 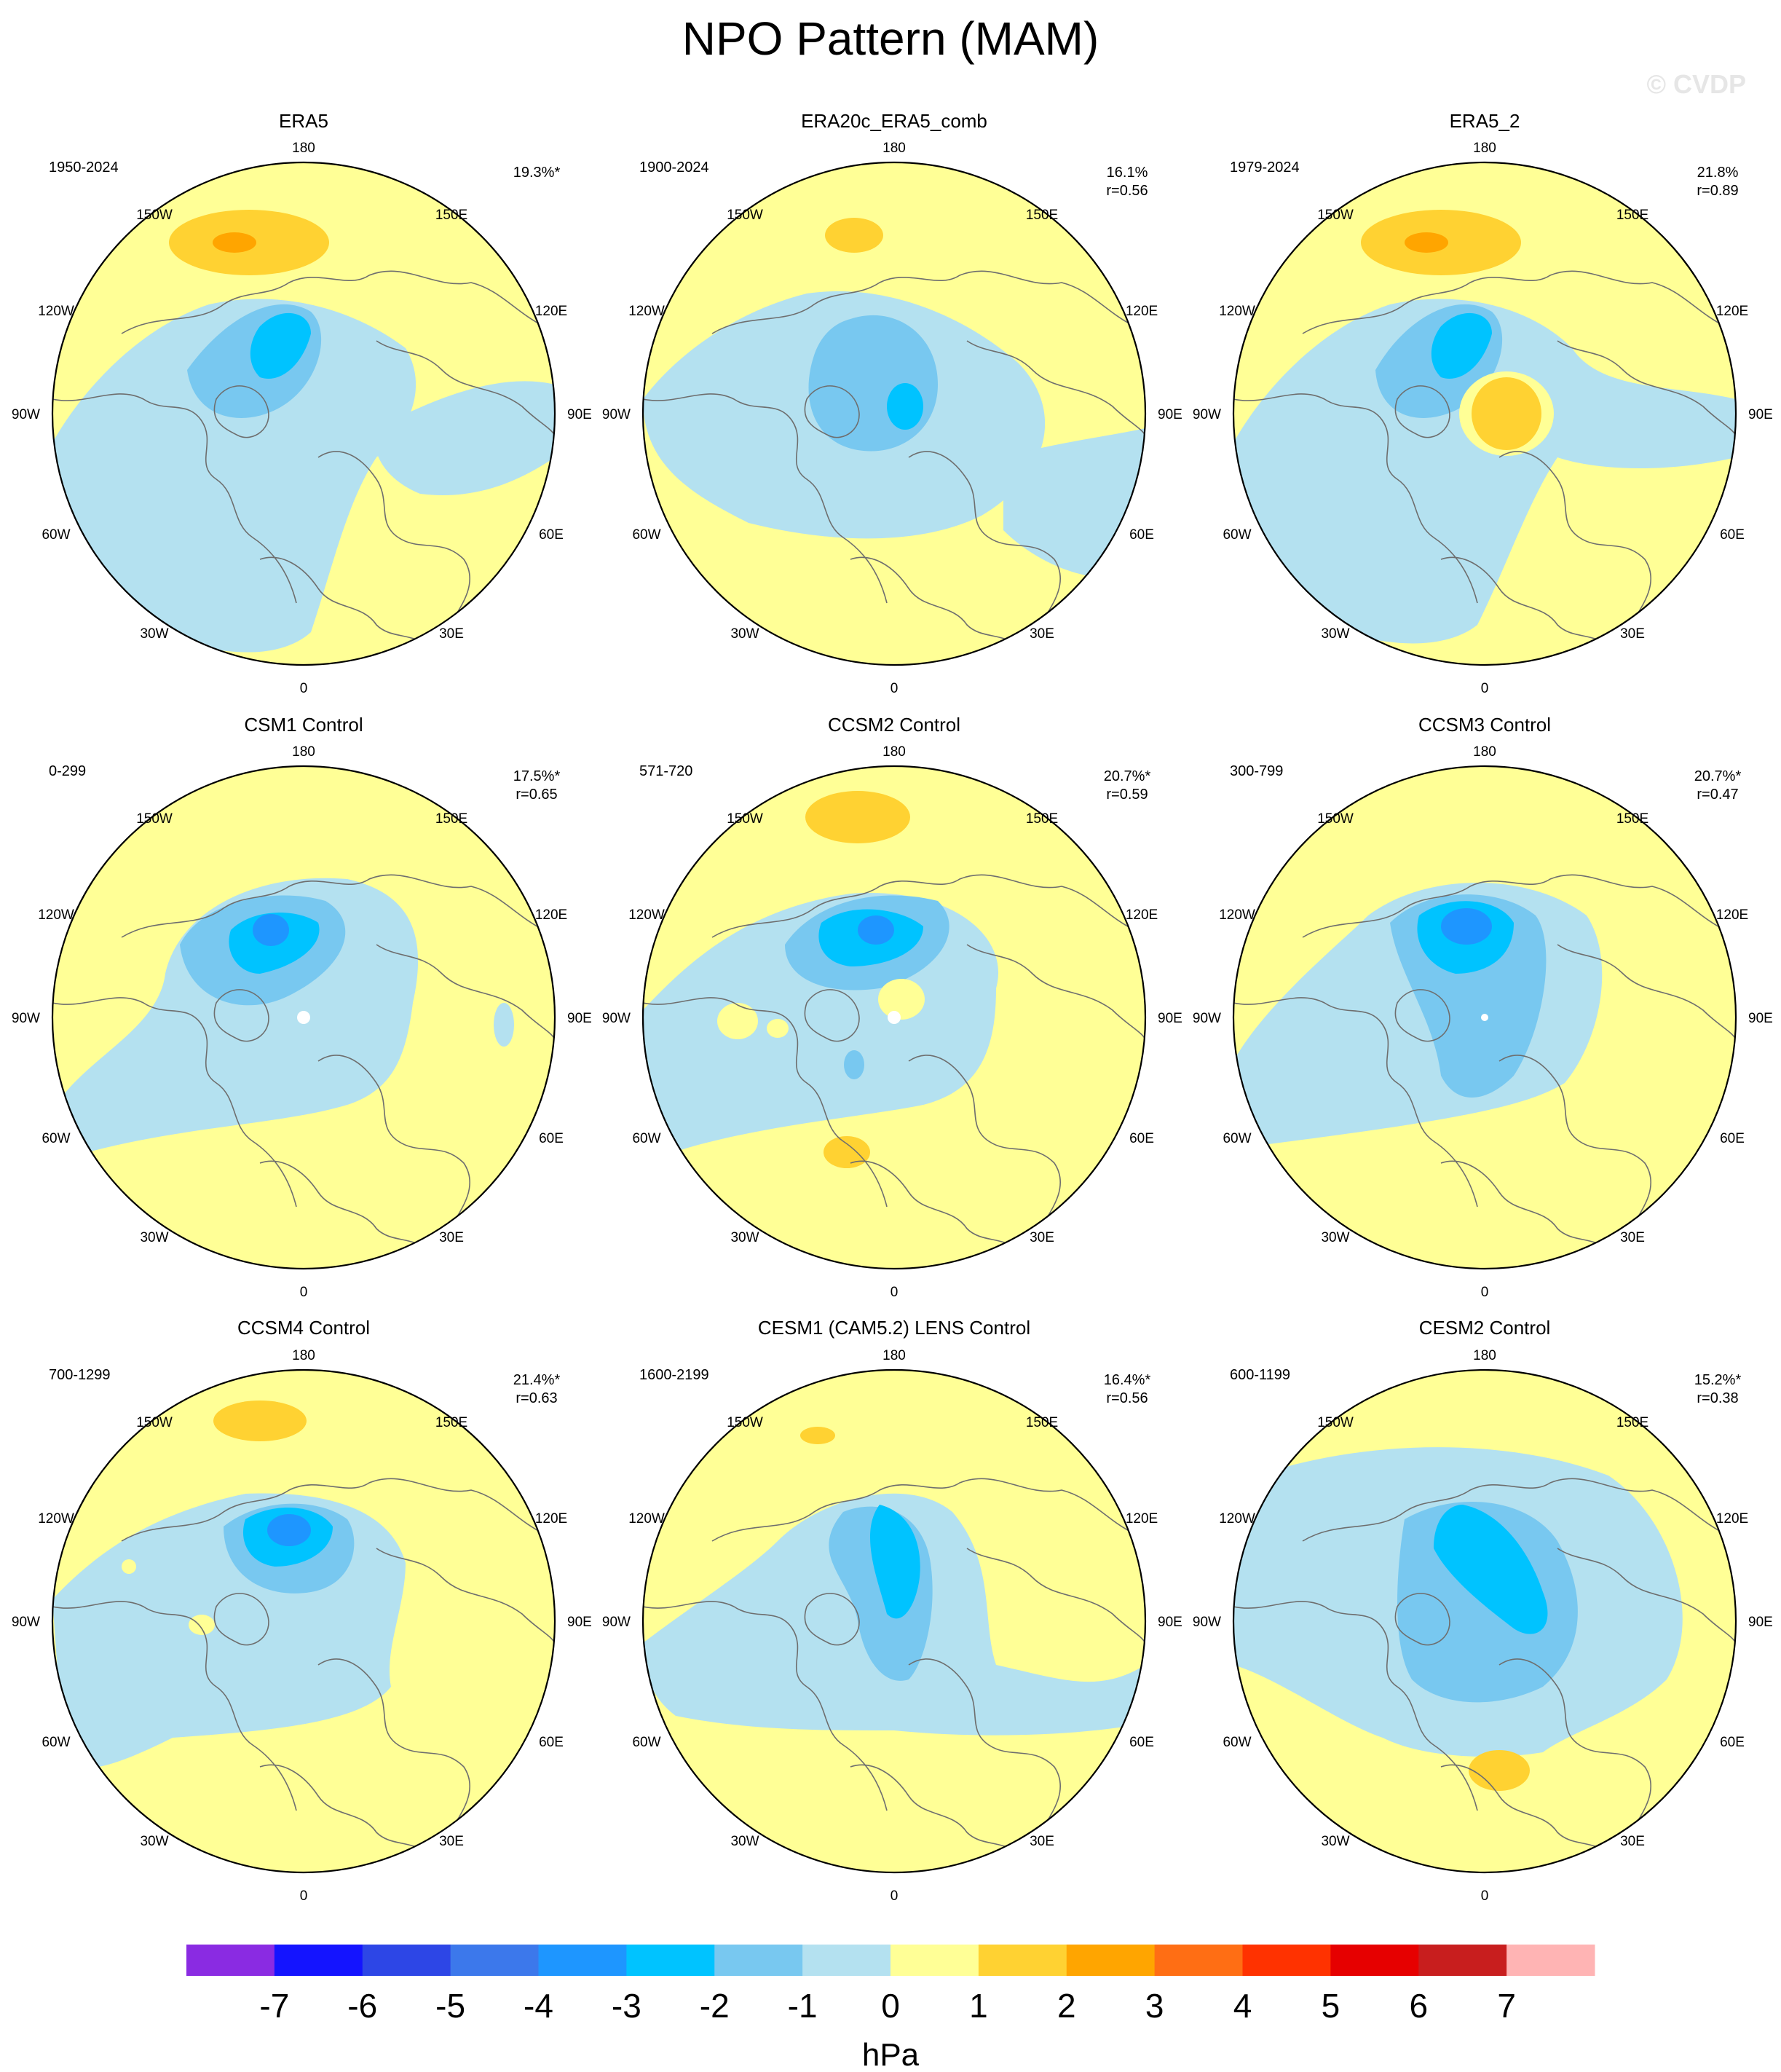 I want to click on colorbar: -7 -6 -5 -4 -3 -2 -1 0 1 2 3 4 5 6 7, so click(x=890, y=1985).